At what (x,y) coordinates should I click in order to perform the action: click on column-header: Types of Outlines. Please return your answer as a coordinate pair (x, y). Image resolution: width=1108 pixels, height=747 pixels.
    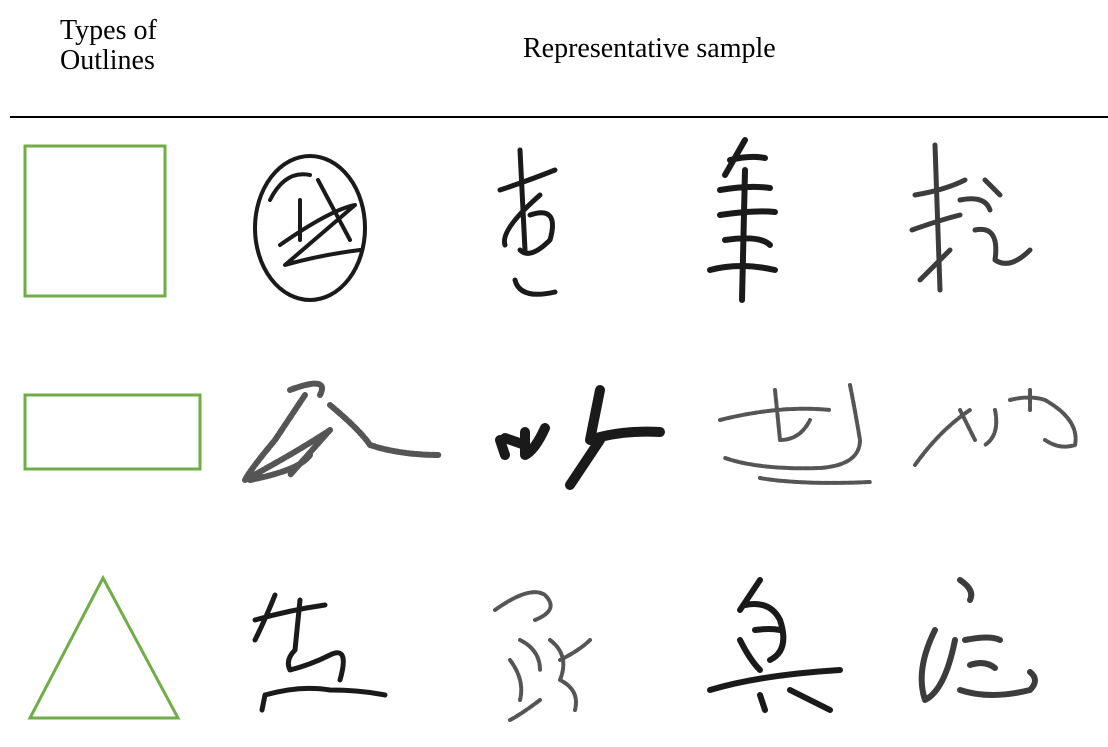
    Looking at the image, I should click on (108, 45).